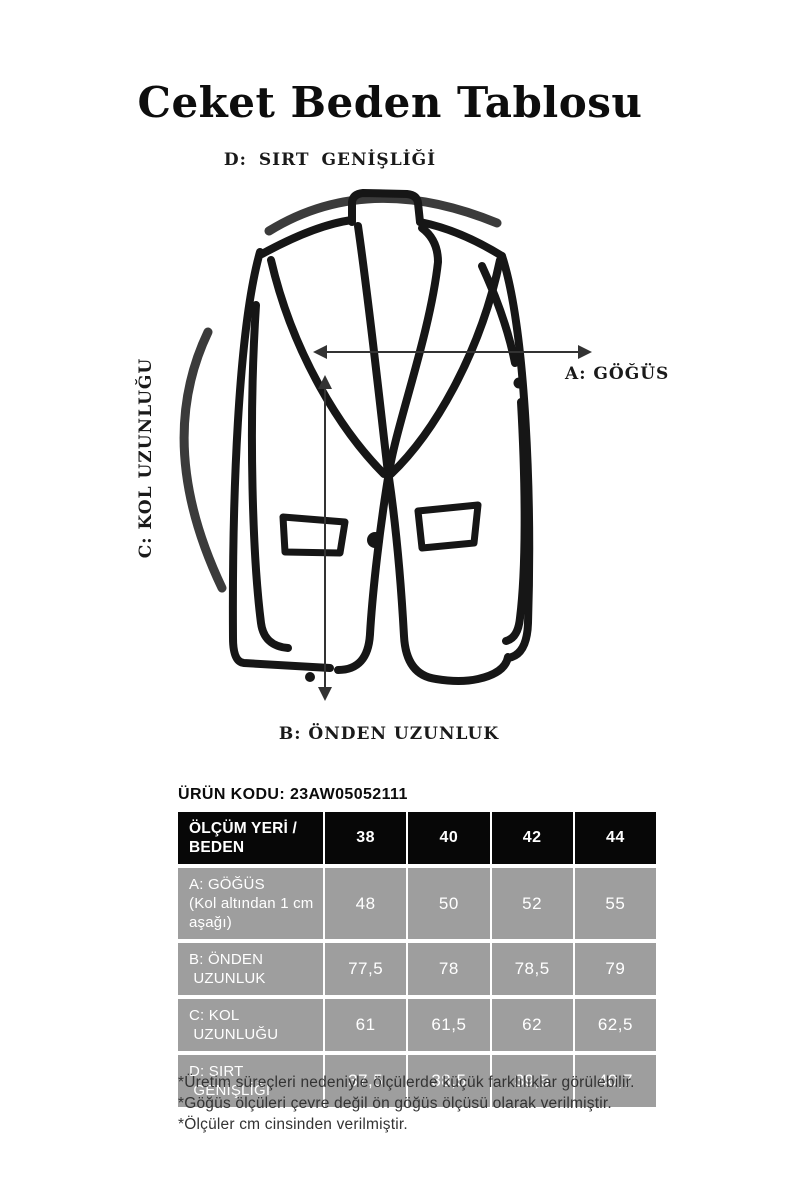  What do you see at coordinates (615, 969) in the screenshot?
I see `table-cell: 79` at bounding box center [615, 969].